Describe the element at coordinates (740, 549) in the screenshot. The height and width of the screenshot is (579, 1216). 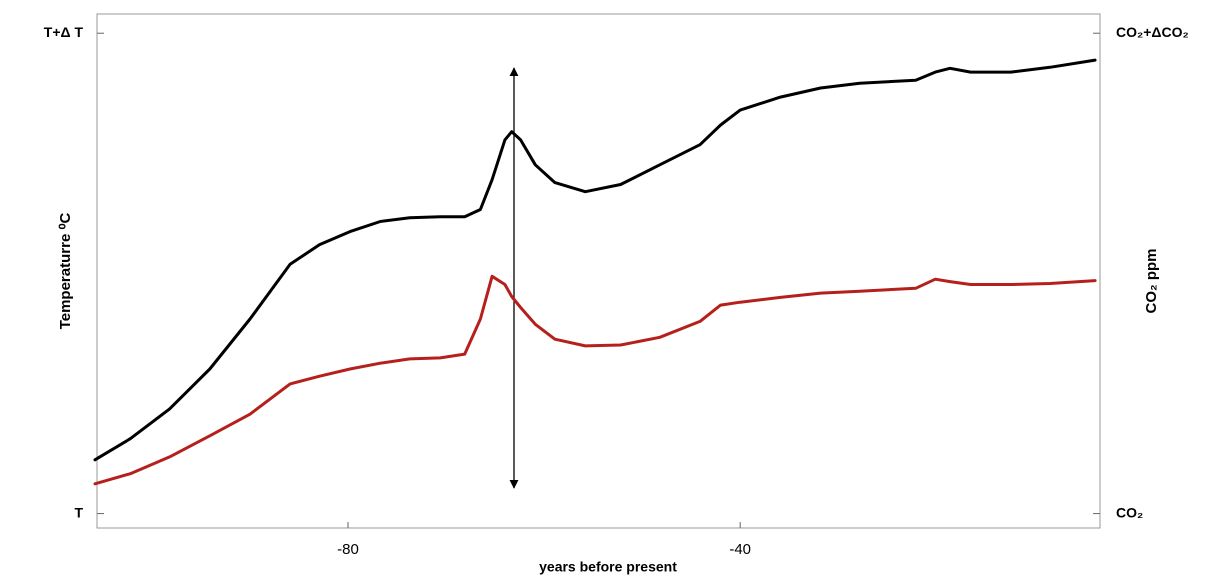
I see `x-tick-label: -40` at that location.